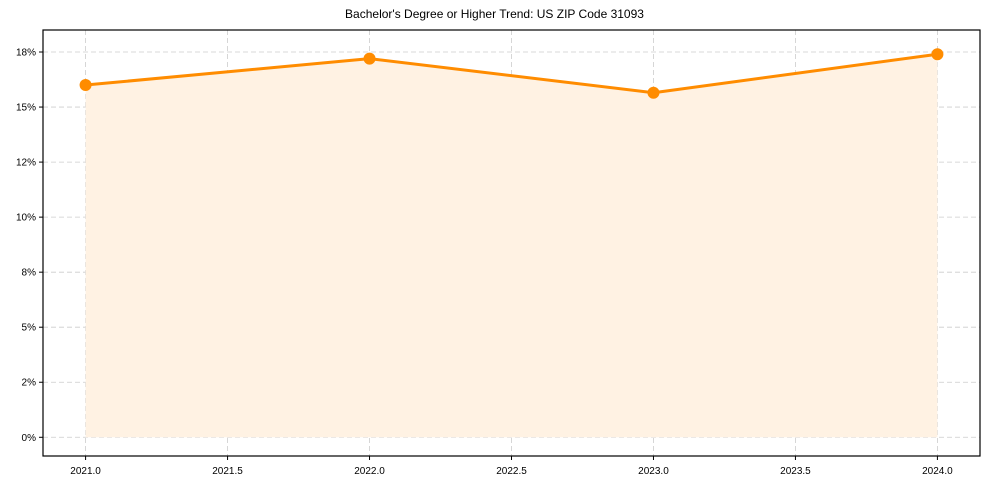 Image resolution: width=989 pixels, height=490 pixels. Describe the element at coordinates (511, 471) in the screenshot. I see `x-tick-label: 2022.5` at that location.